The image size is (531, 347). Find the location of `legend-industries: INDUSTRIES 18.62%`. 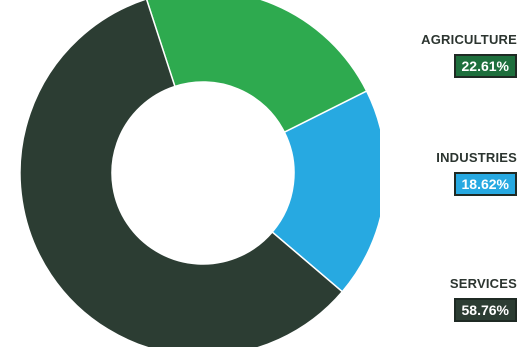

legend-industries: INDUSTRIES 18.62% is located at coordinates (437, 173).